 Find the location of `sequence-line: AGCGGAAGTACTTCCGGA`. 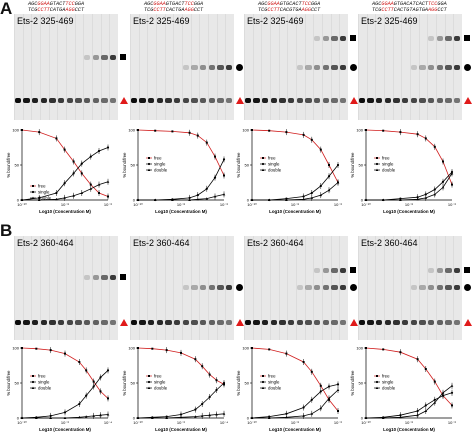

sequence-line: AGCGGAAGTACTTCCGGA is located at coordinates (56, 4).